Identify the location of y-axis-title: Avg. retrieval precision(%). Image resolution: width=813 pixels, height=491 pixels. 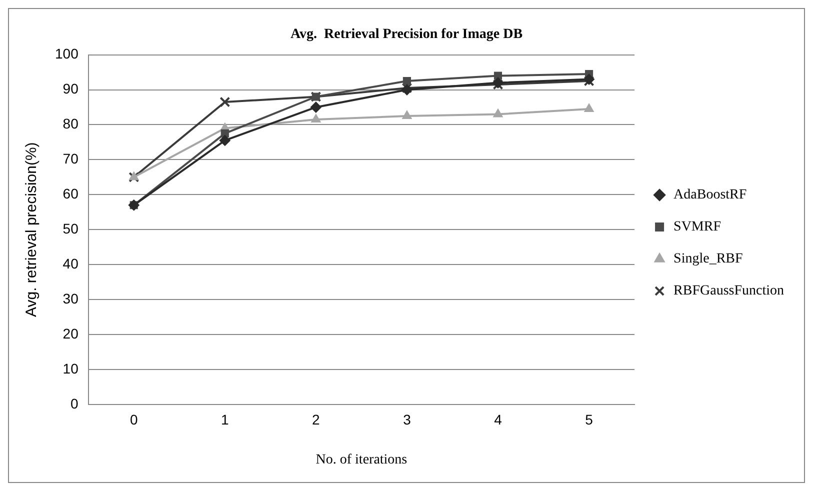
(31, 229).